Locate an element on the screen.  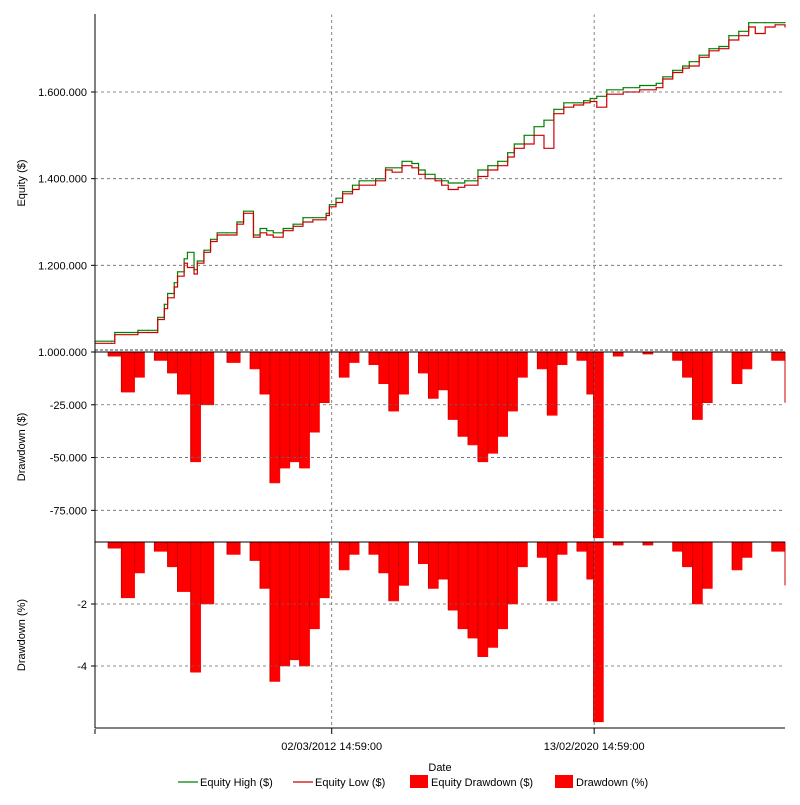
y-axis-title: Drawdown ($) is located at coordinates (22, 447).